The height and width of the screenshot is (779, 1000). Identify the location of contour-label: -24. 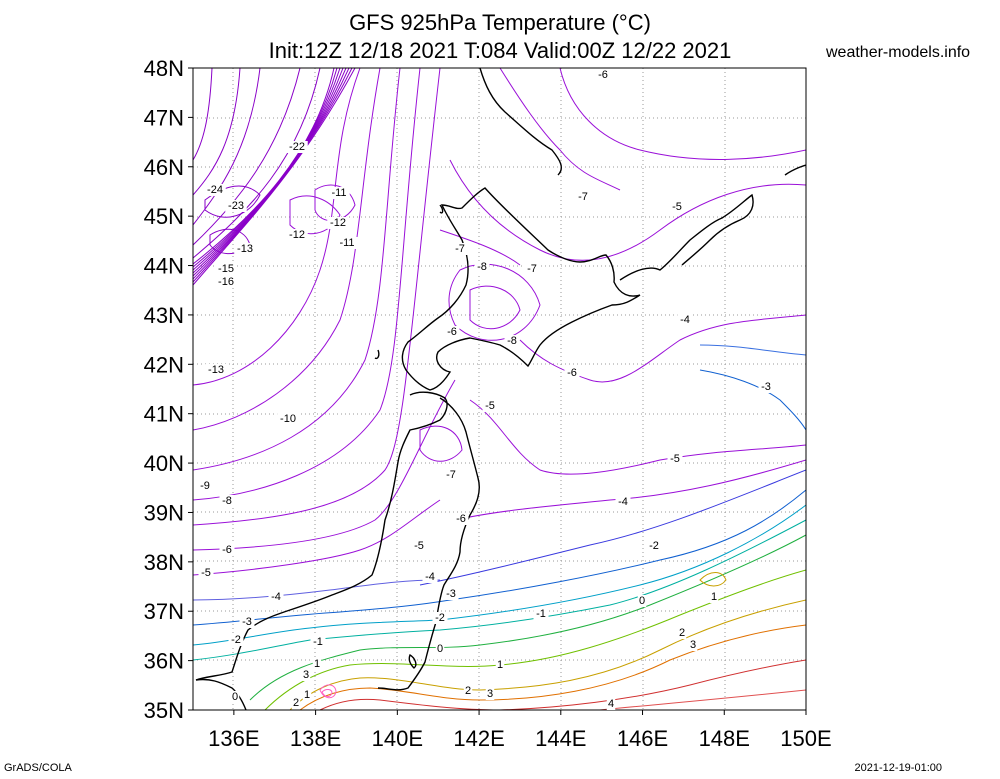
(215, 190).